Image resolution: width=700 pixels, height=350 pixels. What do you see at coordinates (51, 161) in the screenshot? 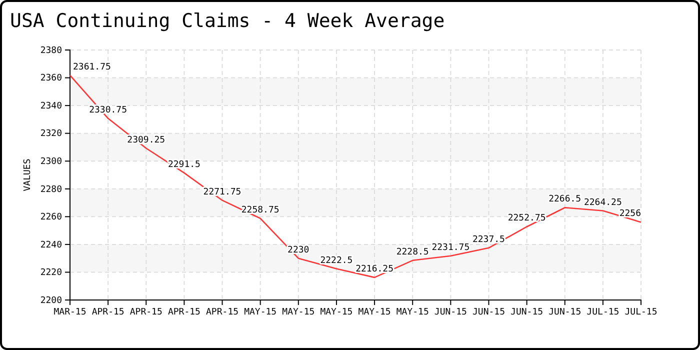
I see `y-tick-label: 2300` at bounding box center [51, 161].